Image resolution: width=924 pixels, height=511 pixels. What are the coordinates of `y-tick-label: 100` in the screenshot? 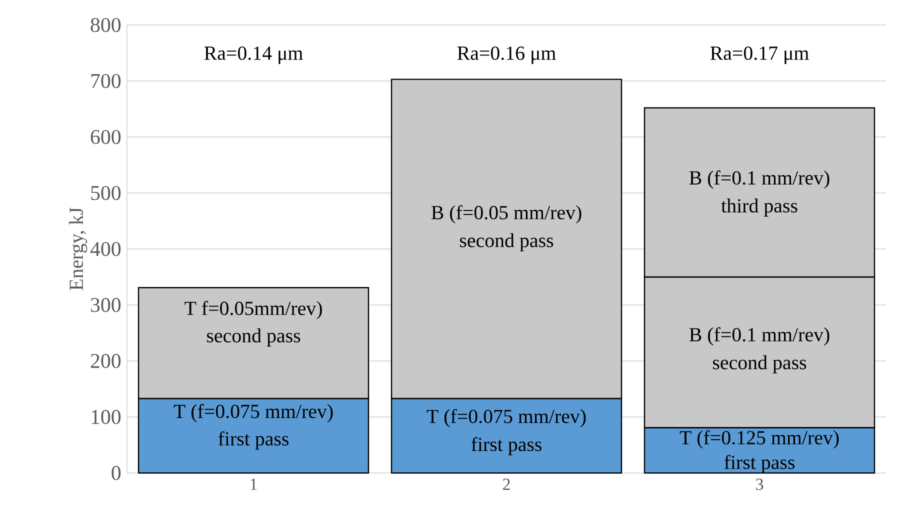 It's located at (106, 417).